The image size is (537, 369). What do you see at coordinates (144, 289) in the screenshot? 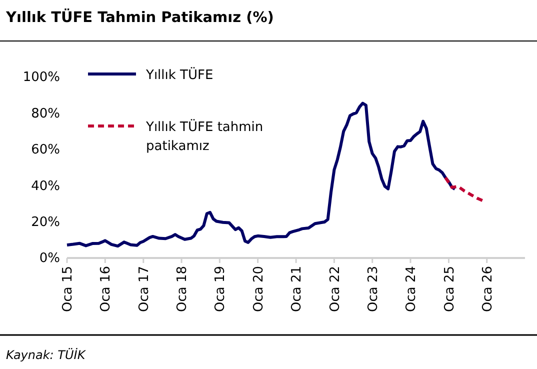
I see `x-tick-label: Oca 17` at bounding box center [144, 289].